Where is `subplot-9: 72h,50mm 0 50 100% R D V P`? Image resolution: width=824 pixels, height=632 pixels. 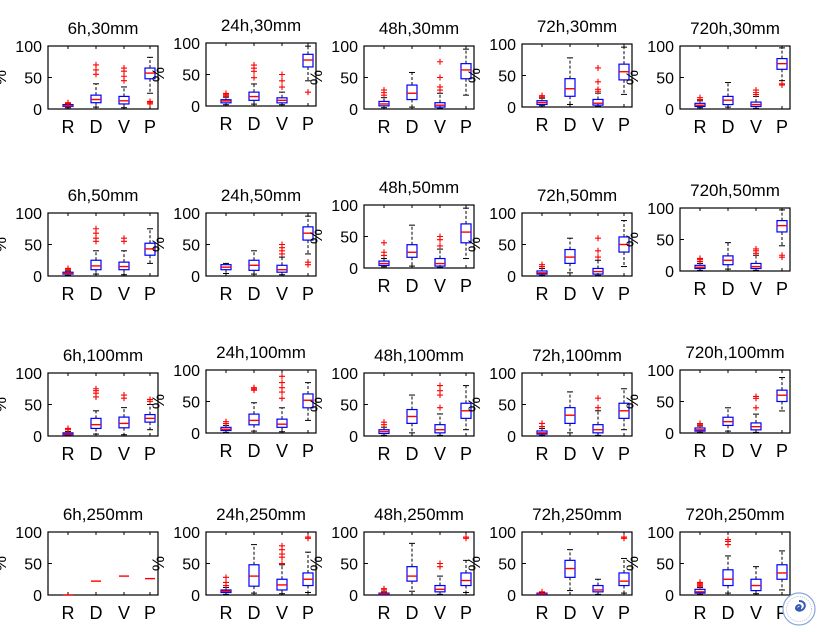
subplot-9: 72h,50mm 0 50 100% R D V P is located at coordinates (549, 245).